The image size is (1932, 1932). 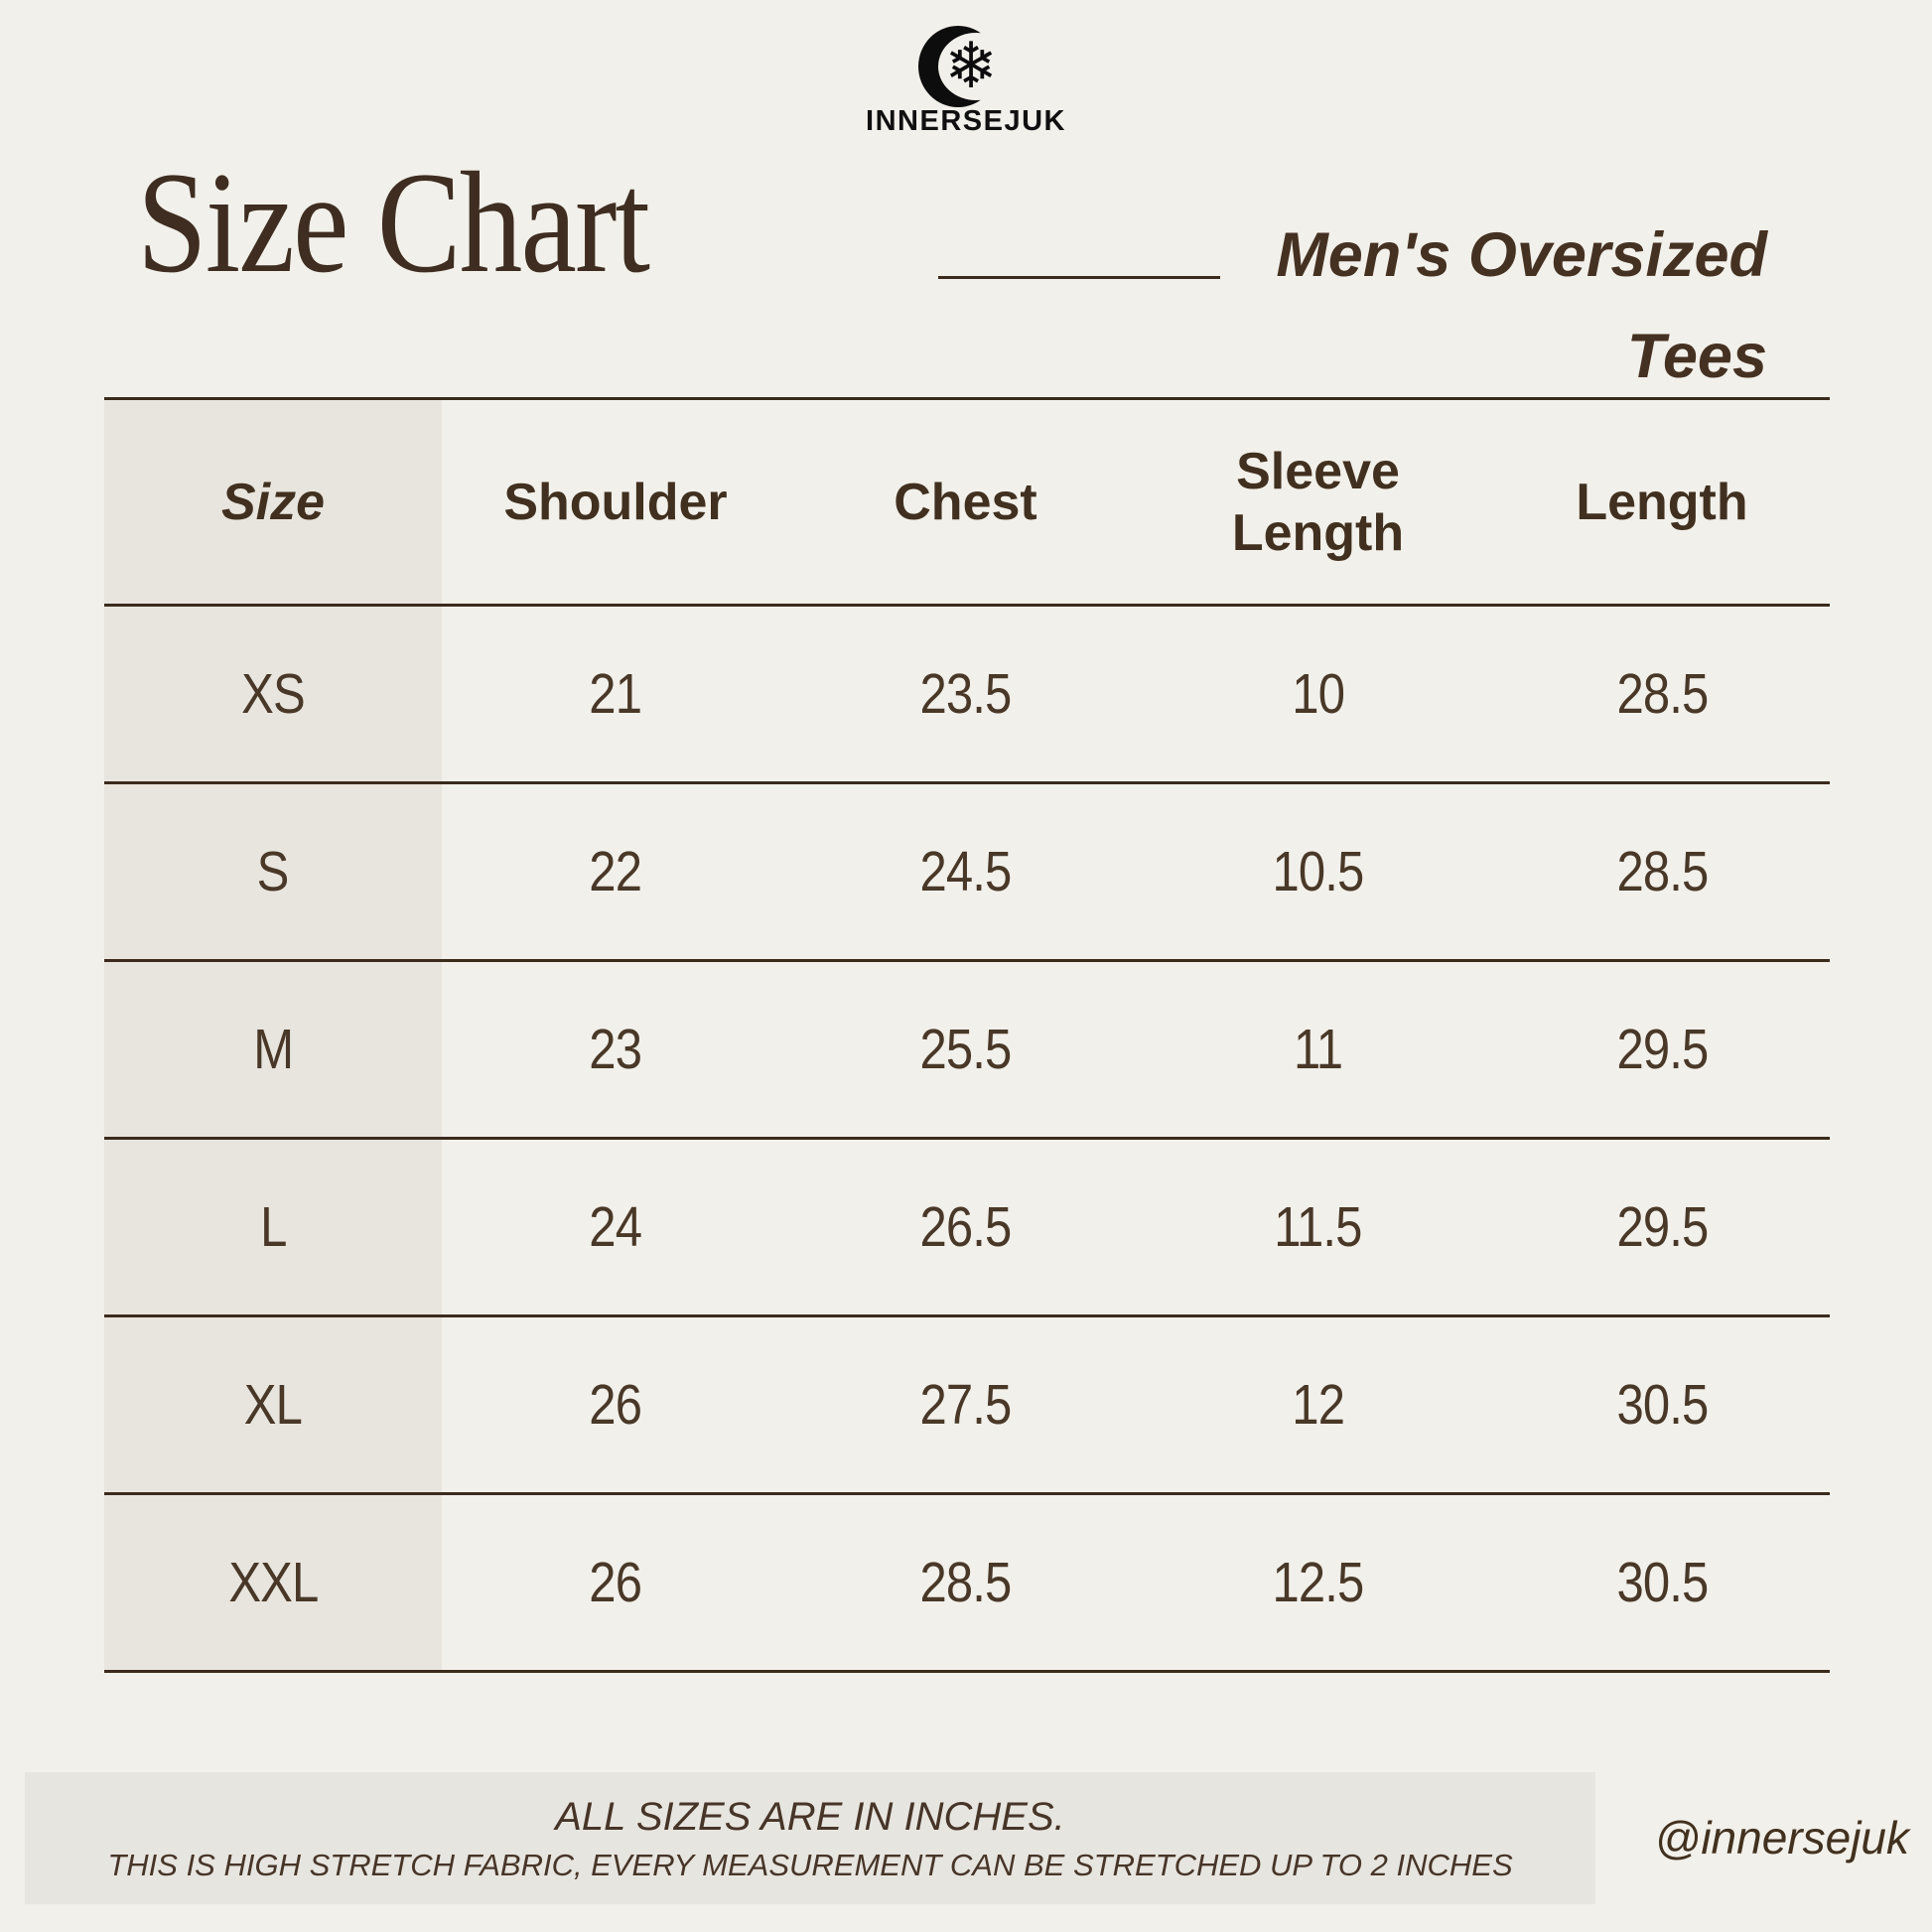 I want to click on chest-value: 28.5, so click(x=966, y=1583).